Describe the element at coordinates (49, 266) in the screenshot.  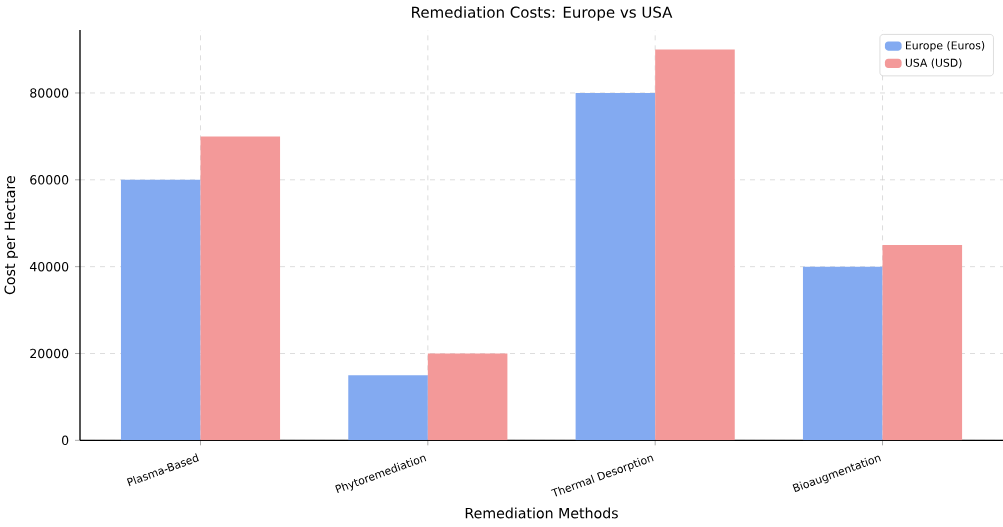
I see `y-tick-label: 40000` at that location.